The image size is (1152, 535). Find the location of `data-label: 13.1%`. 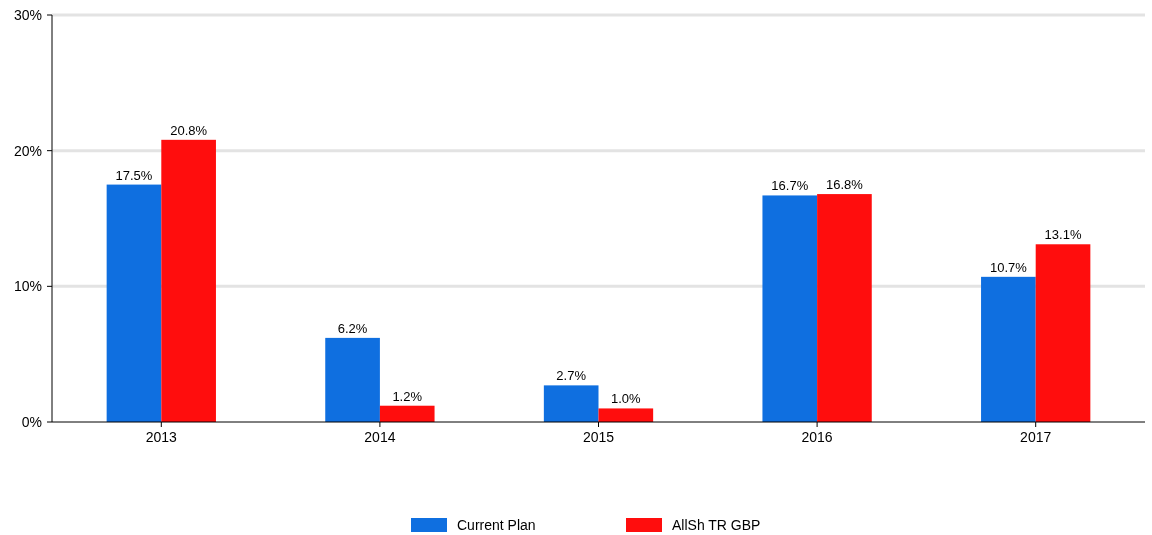

data-label: 13.1% is located at coordinates (1063, 235).